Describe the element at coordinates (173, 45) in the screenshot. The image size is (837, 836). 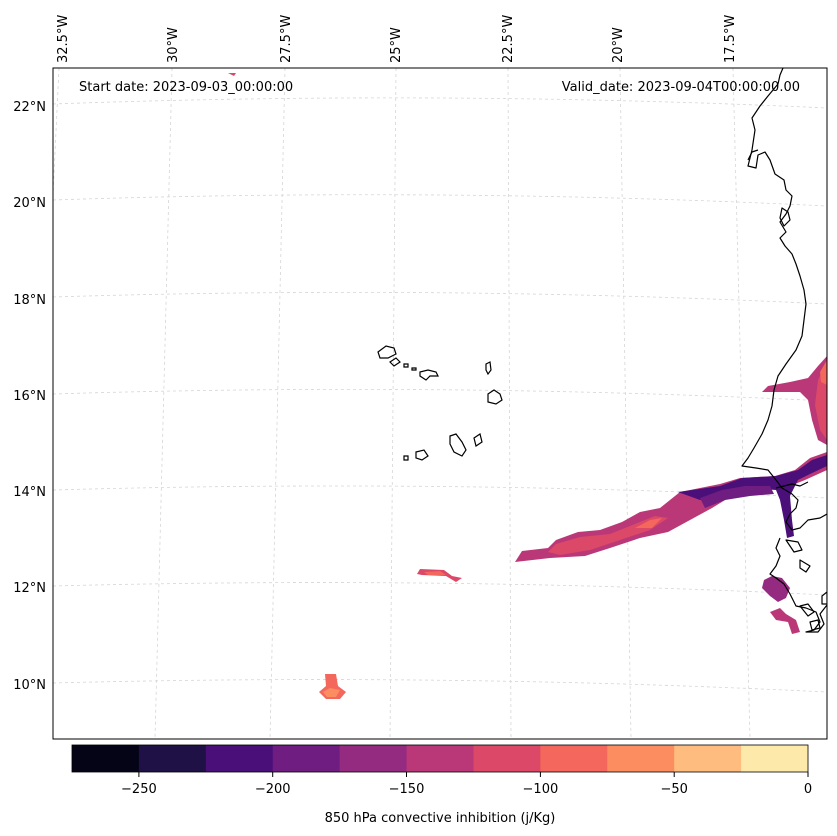
I see `lon-label: 30°W` at that location.